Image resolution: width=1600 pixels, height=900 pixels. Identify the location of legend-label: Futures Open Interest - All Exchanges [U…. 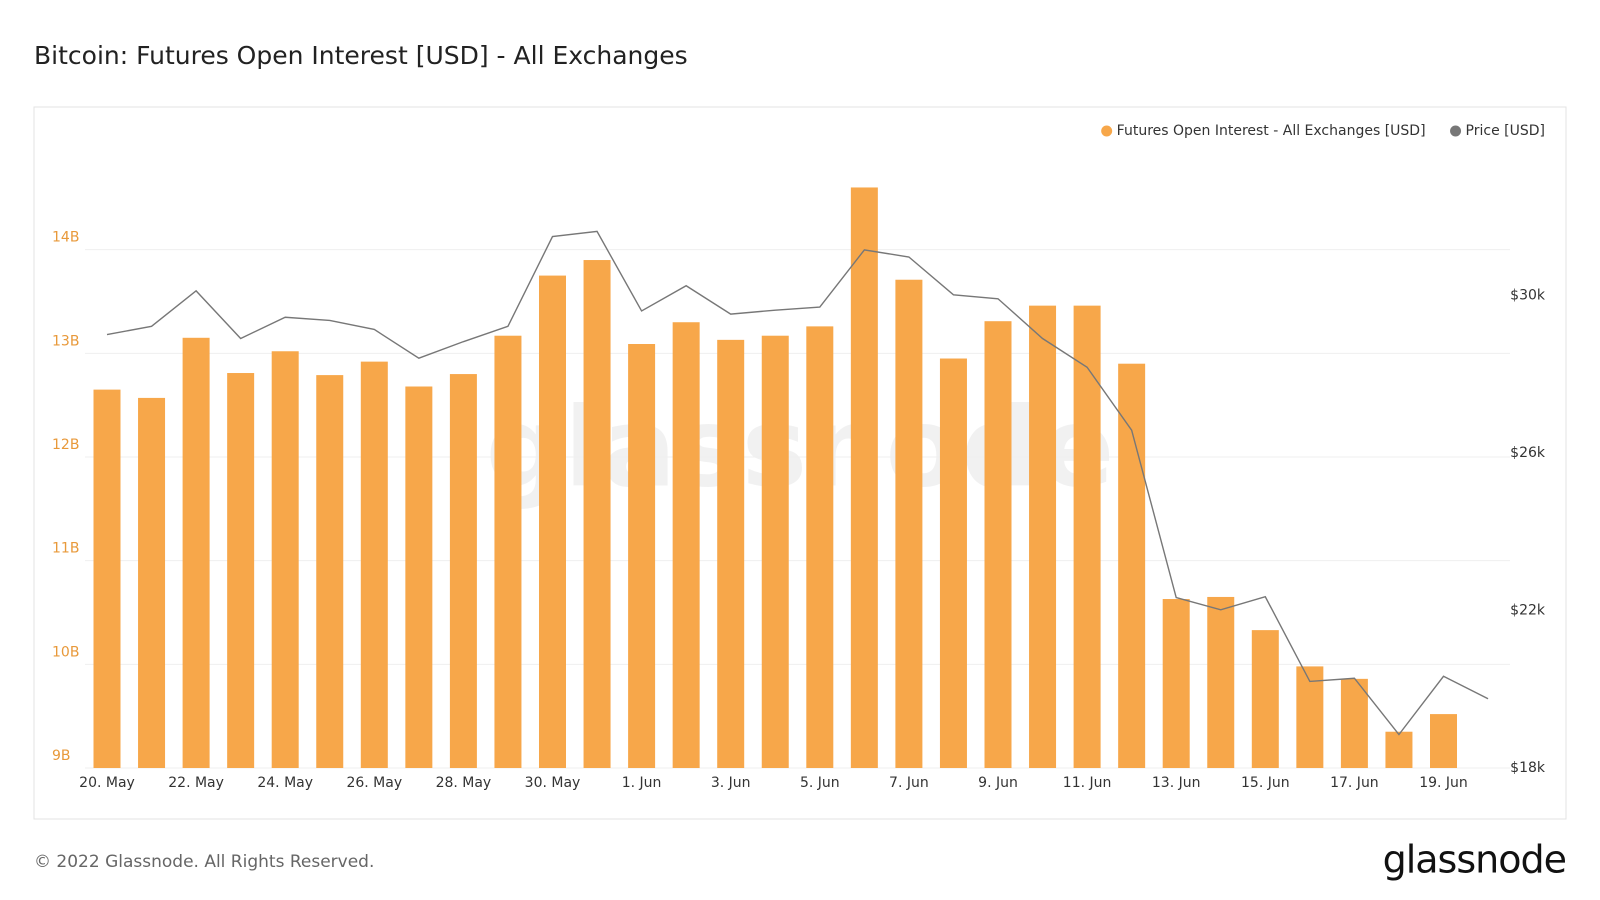
(1271, 131).